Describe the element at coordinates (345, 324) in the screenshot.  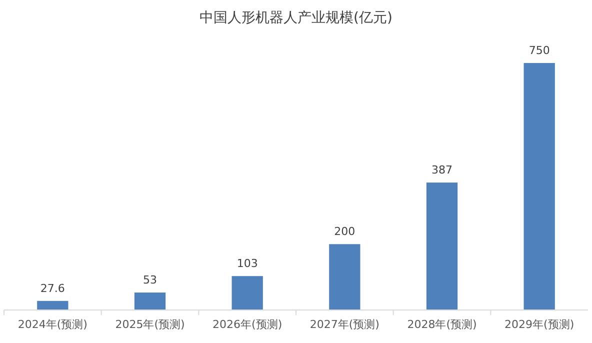
I see `x-tick-label: 2027年(预测)` at that location.